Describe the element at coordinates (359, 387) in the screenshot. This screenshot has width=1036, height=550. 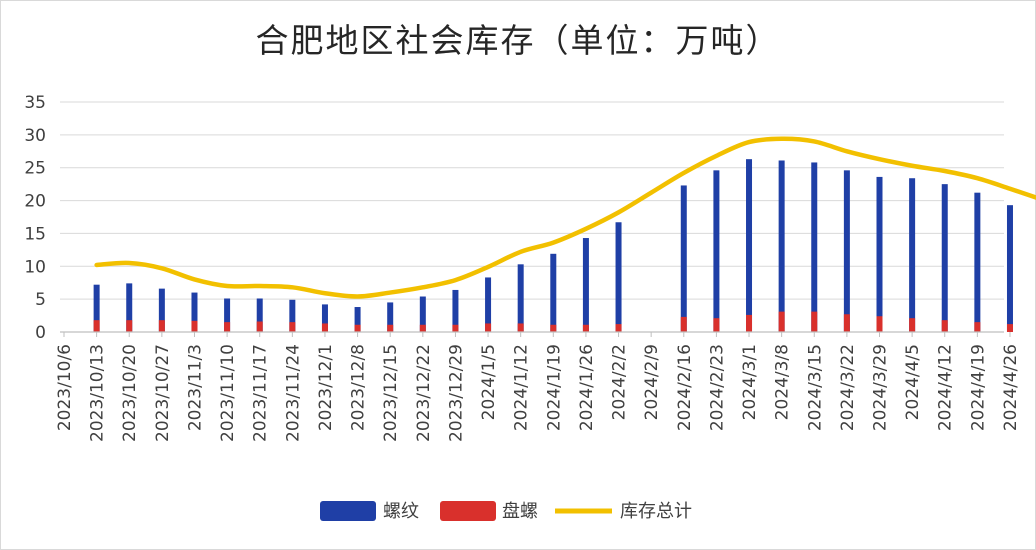
I see `x-tick-label: 2023/12/8` at that location.